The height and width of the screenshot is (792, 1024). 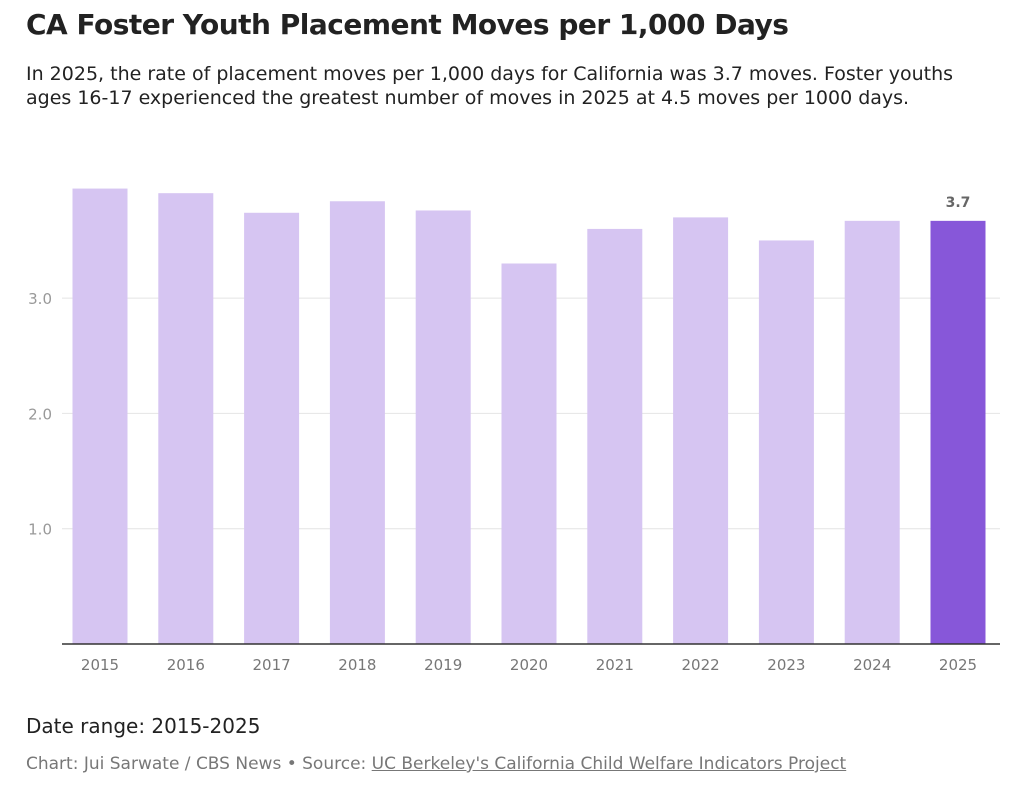 What do you see at coordinates (872, 665) in the screenshot?
I see `x-tick-label: 2024` at bounding box center [872, 665].